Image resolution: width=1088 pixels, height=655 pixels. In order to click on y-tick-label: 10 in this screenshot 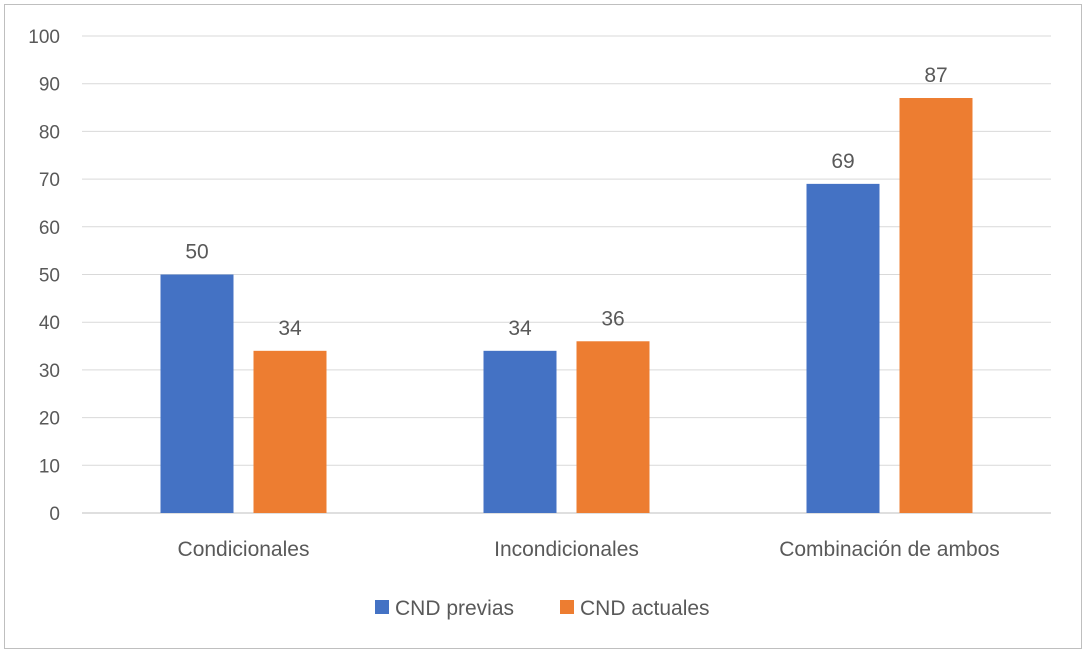, I will do `click(49, 466)`.